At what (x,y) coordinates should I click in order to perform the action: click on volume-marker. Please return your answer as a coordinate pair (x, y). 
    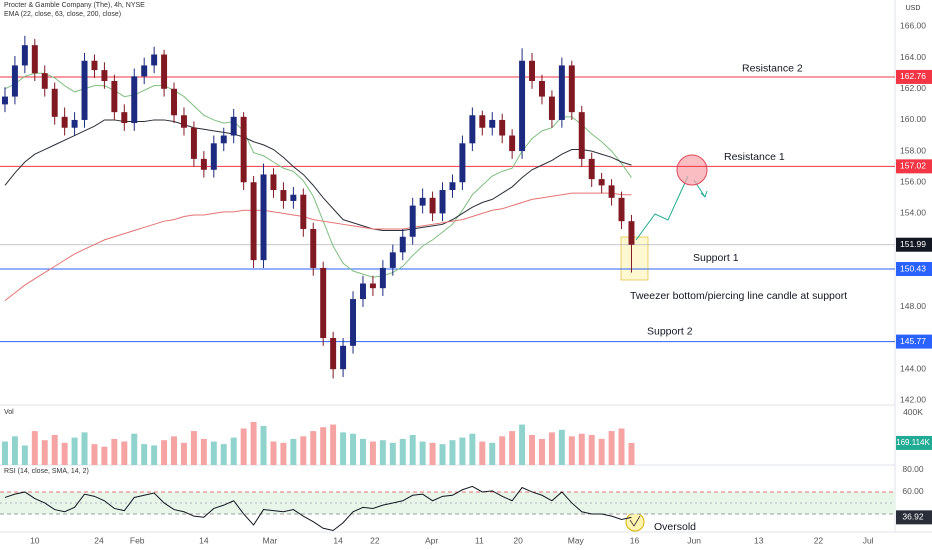
    Looking at the image, I should click on (914, 442).